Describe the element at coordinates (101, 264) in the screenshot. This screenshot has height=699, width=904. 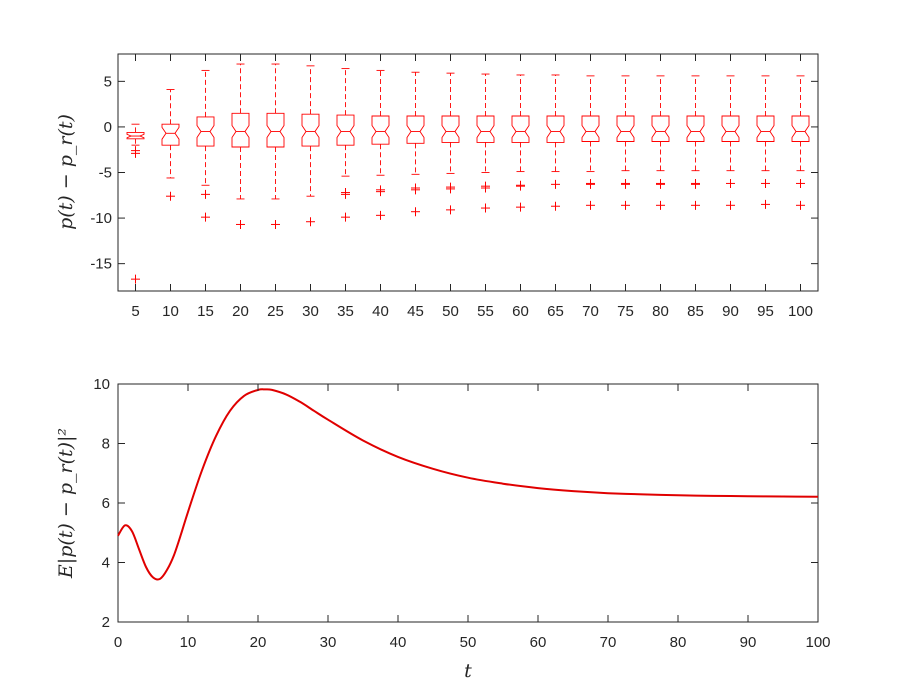
I see `y-tick-label: -15` at that location.